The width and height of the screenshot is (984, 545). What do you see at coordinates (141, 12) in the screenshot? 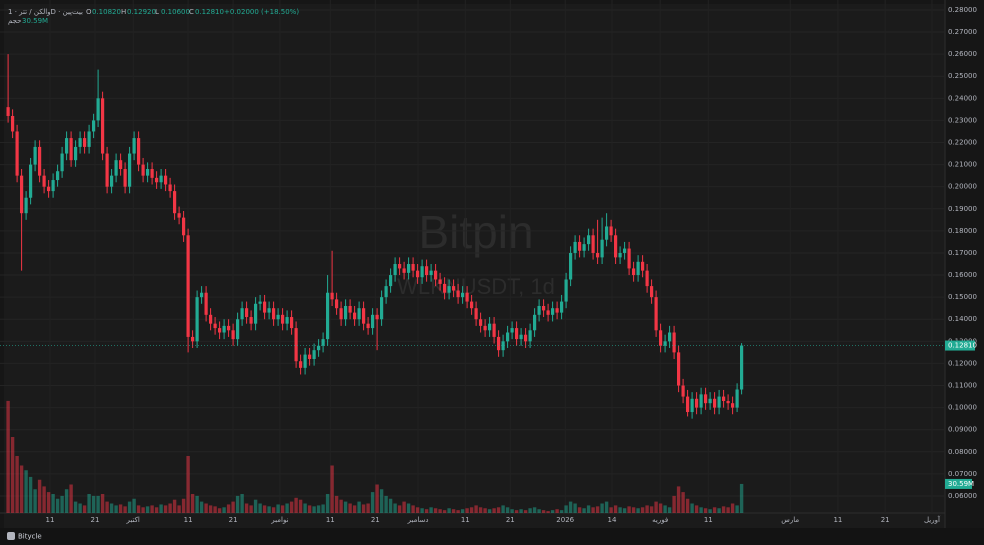
I see `high-value: 0.12920` at bounding box center [141, 12].